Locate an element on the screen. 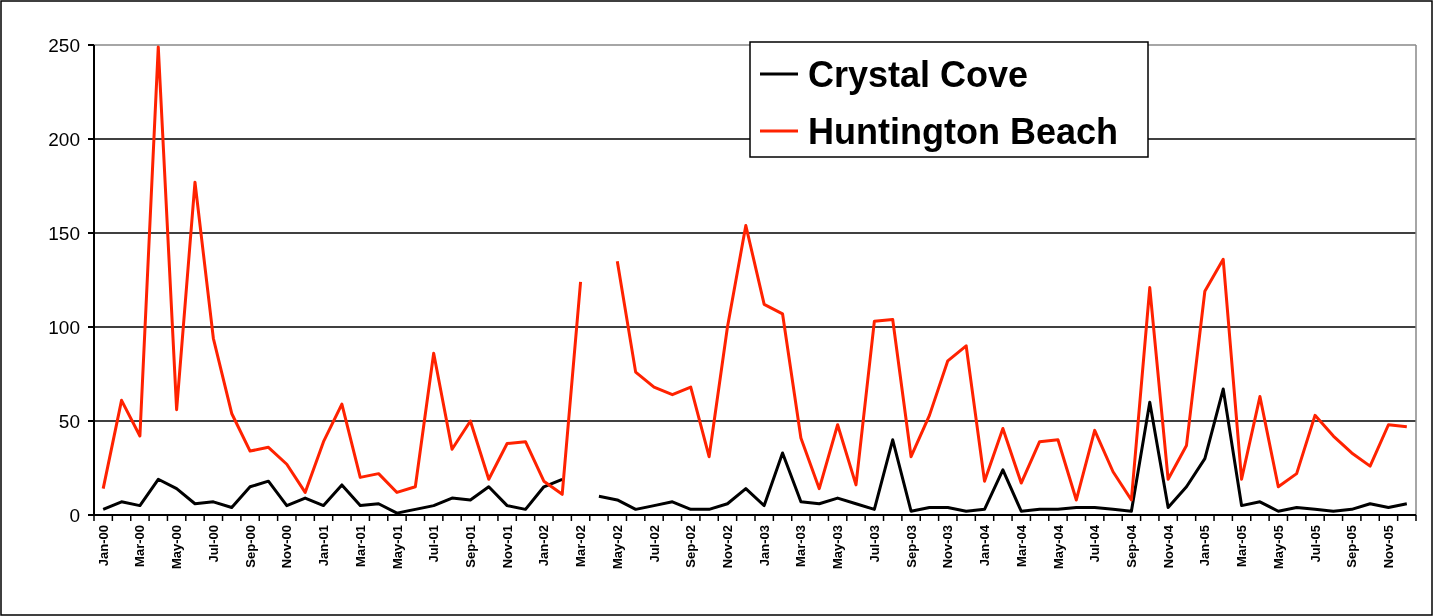 The image size is (1433, 616). x-tick-label: Mar-03 is located at coordinates (801, 546).